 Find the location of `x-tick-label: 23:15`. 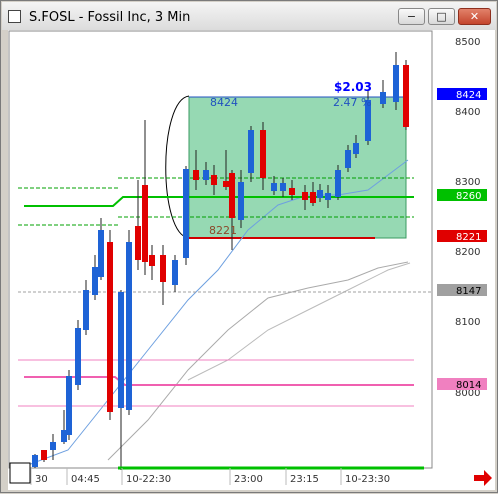

x-tick-label: 23:15 is located at coordinates (304, 479).